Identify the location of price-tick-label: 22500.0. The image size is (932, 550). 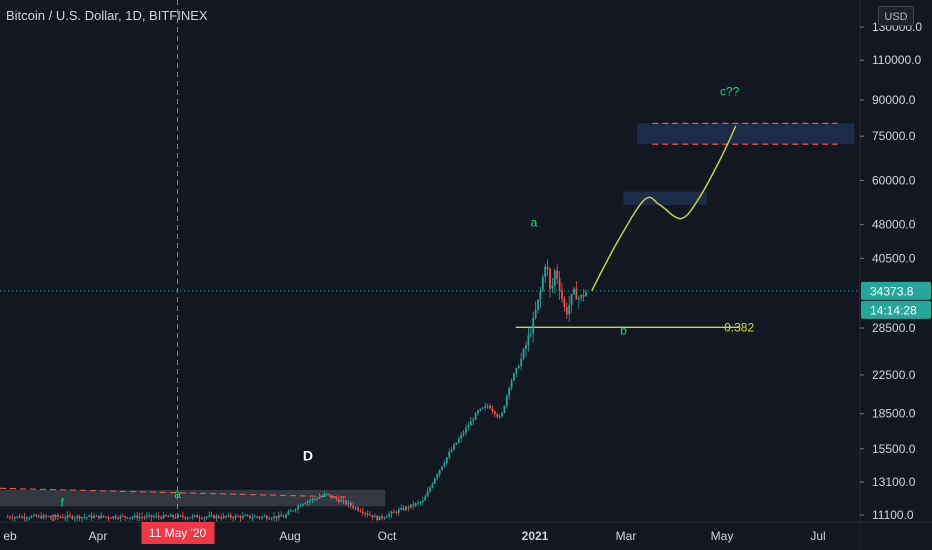
(894, 375).